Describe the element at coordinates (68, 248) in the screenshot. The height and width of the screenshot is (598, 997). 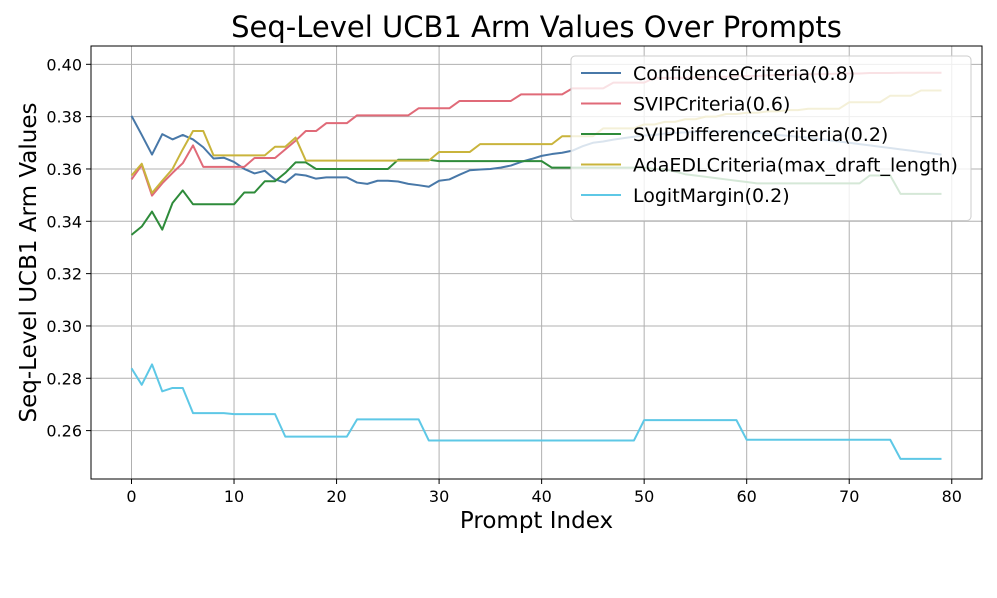
I see `y-axis: 0.26 0.28 0.30 0.32 0.34 0.36 0.38 0.40` at that location.